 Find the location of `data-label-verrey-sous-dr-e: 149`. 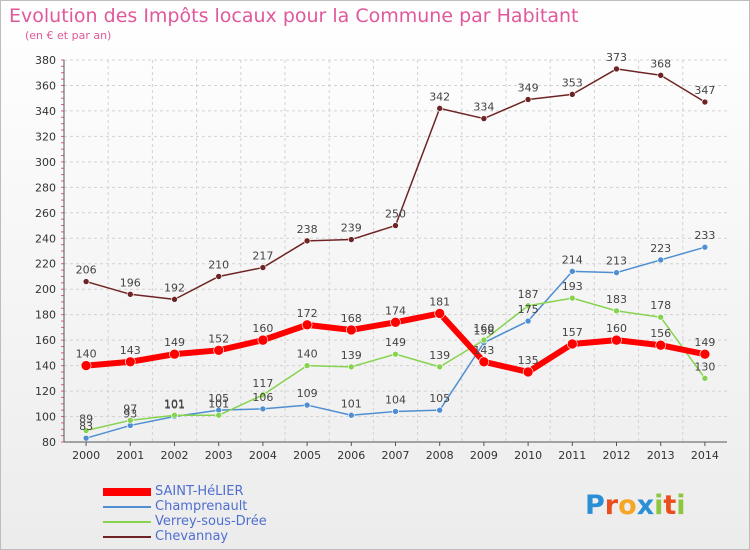

data-label-verrey-sous-dr-e: 149 is located at coordinates (395, 342).